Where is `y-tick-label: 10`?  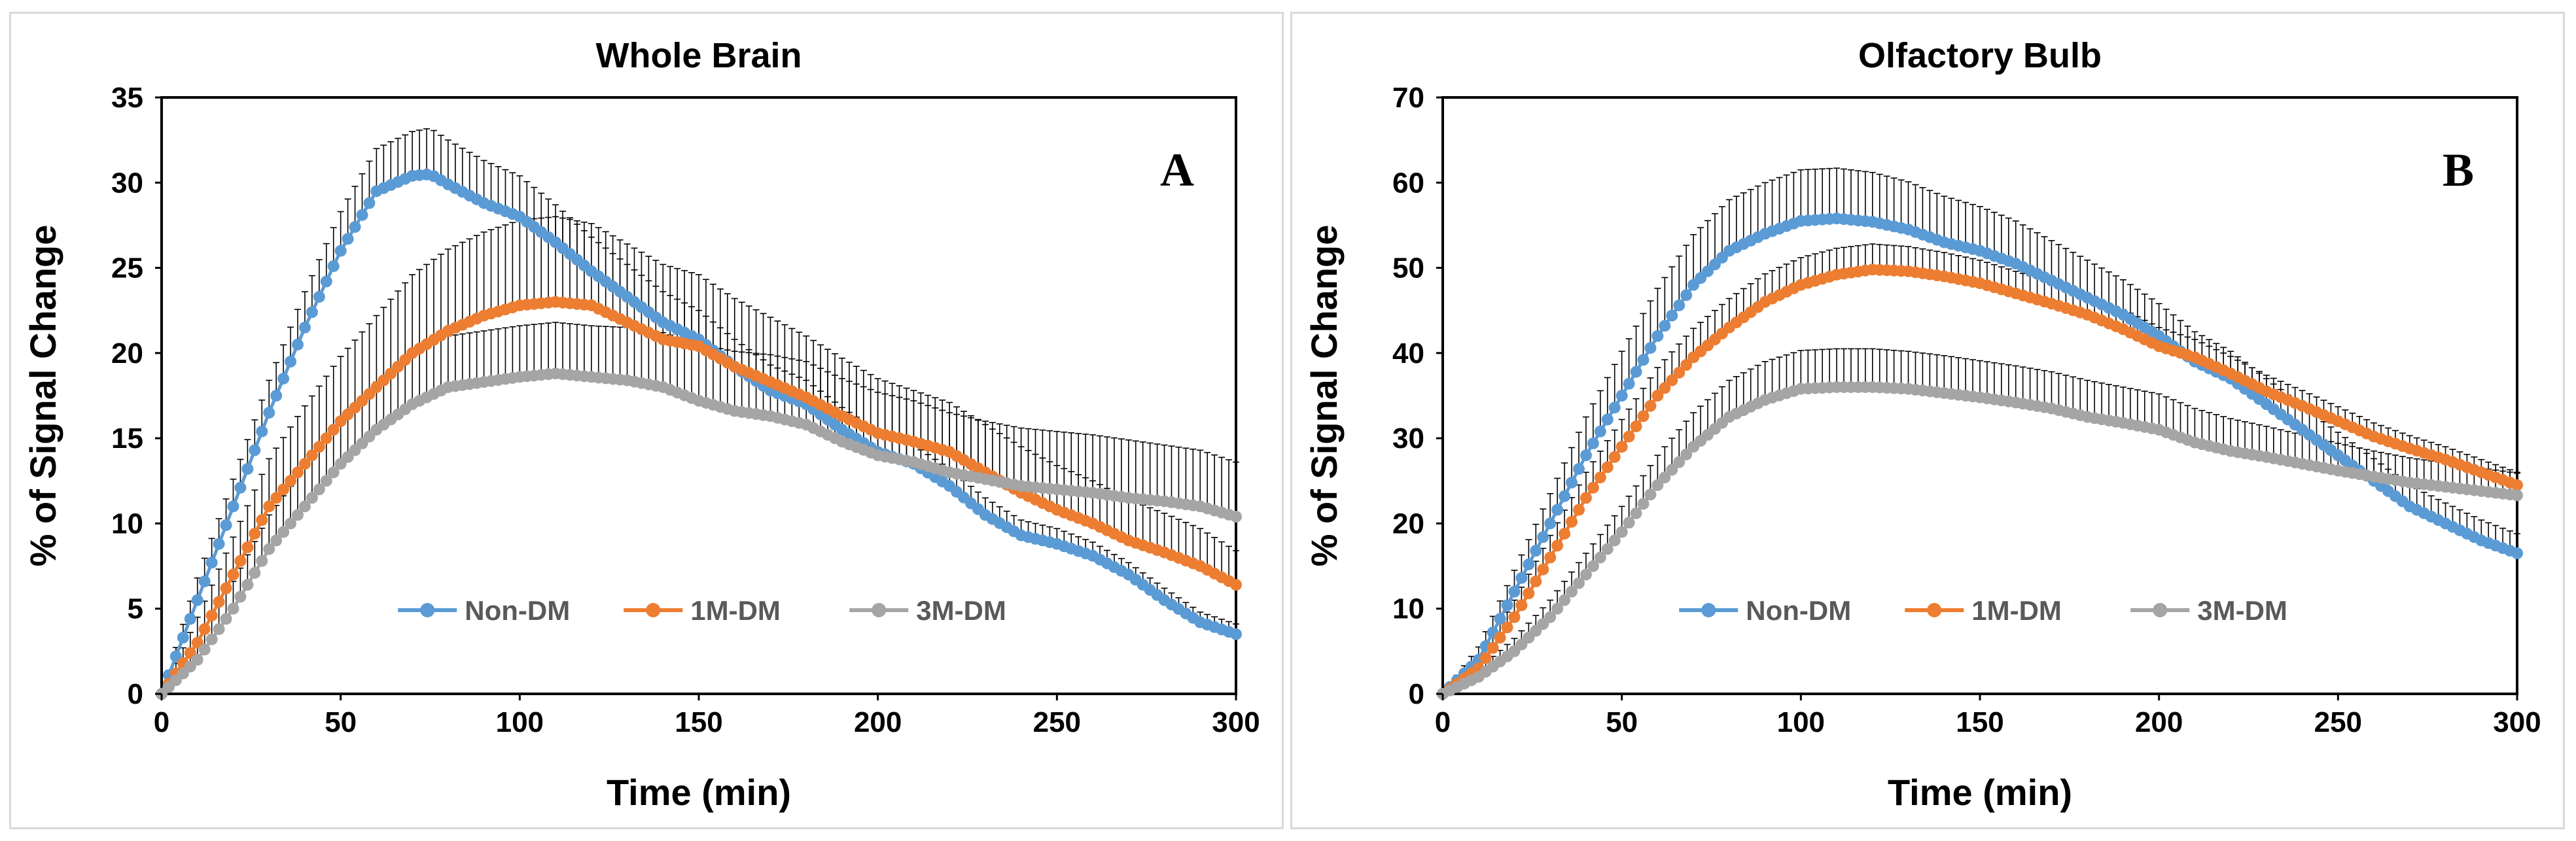 y-tick-label: 10 is located at coordinates (127, 523).